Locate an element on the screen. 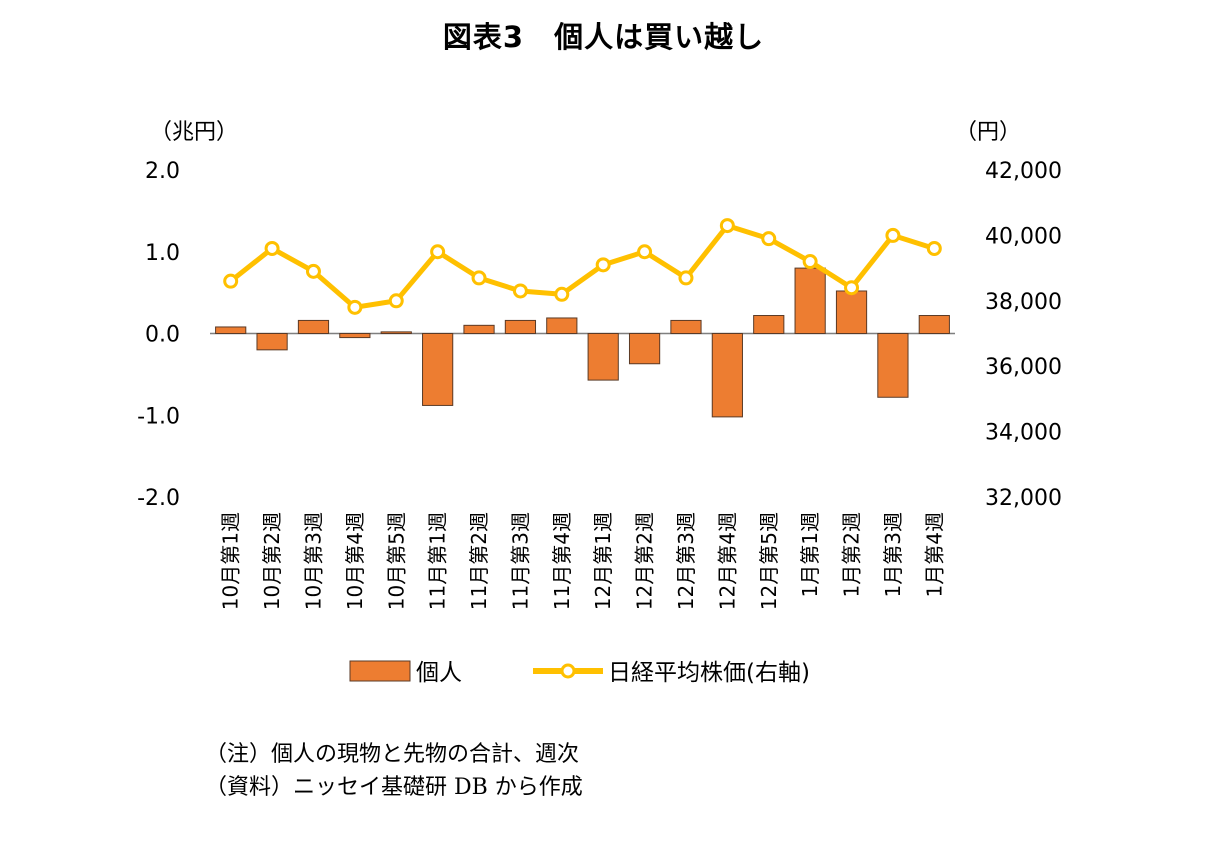  x-category-label: 11月第1週 is located at coordinates (438, 561).